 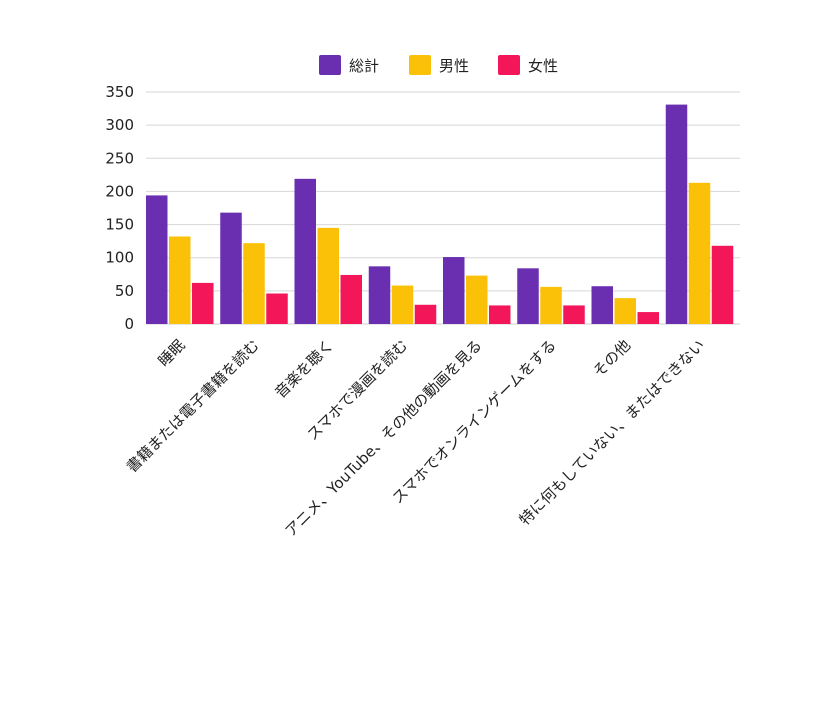 I want to click on y-tick-label: 50, so click(x=124, y=291).